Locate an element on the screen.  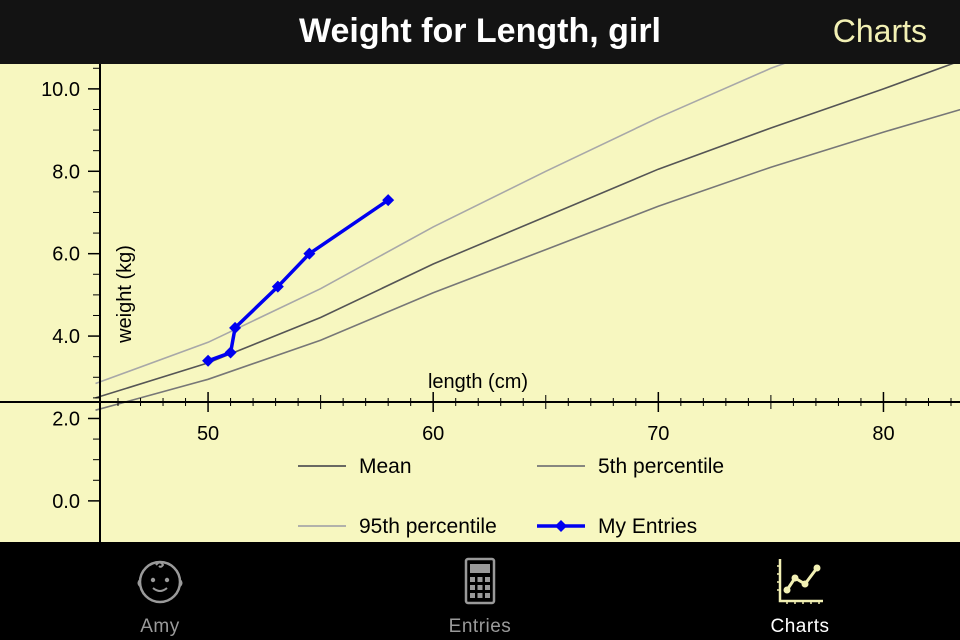
tab-amy: Amy is located at coordinates (160, 591).